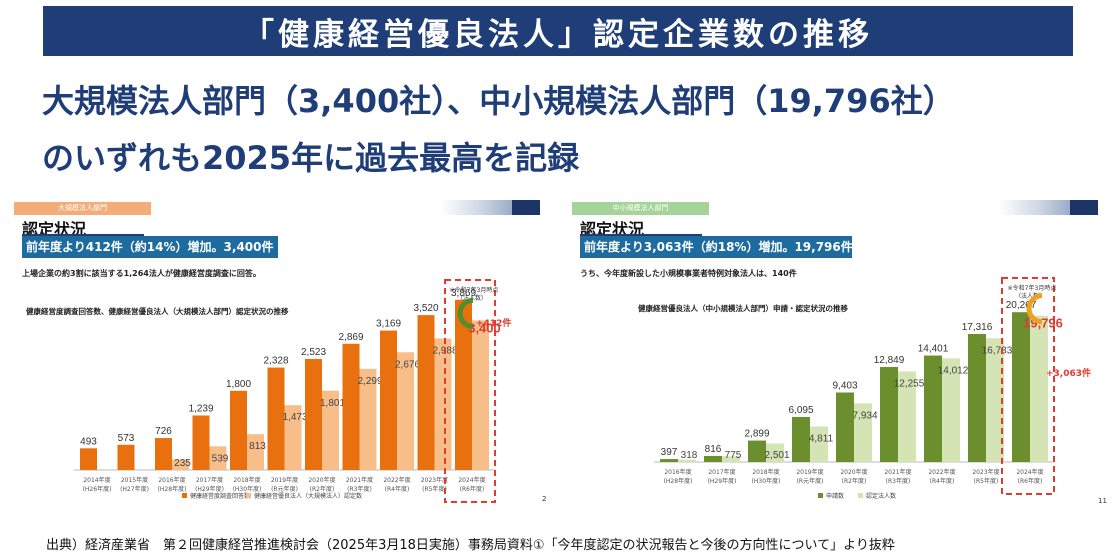 The image size is (1116, 560). Describe the element at coordinates (134, 480) in the screenshot. I see `tick-label: 2015年度` at that location.